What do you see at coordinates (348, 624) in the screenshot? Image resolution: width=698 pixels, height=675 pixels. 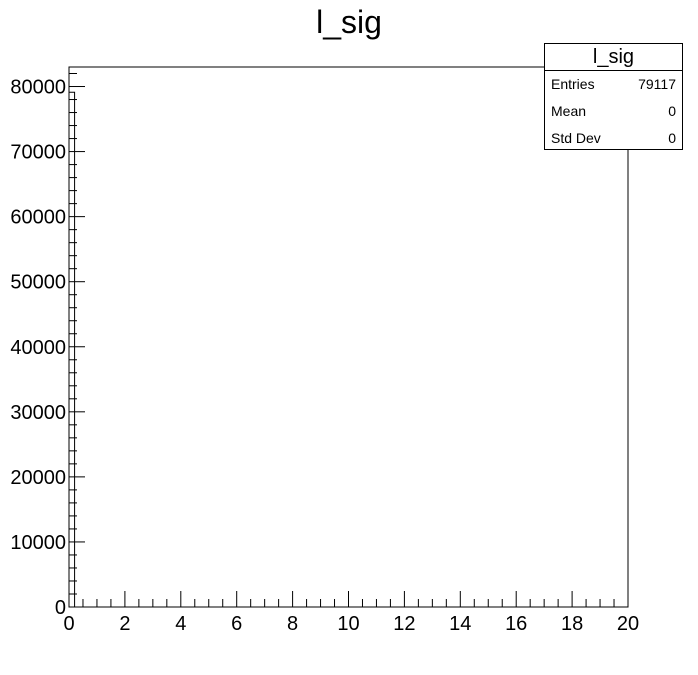 I see `x-tick-label: 10` at bounding box center [348, 624].